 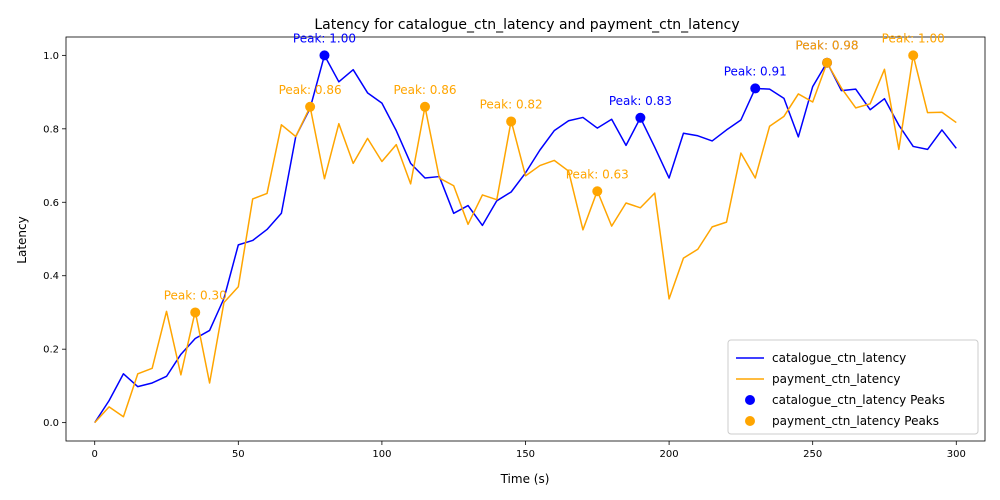 I want to click on peak-label: Peak: 0.63, so click(x=597, y=174).